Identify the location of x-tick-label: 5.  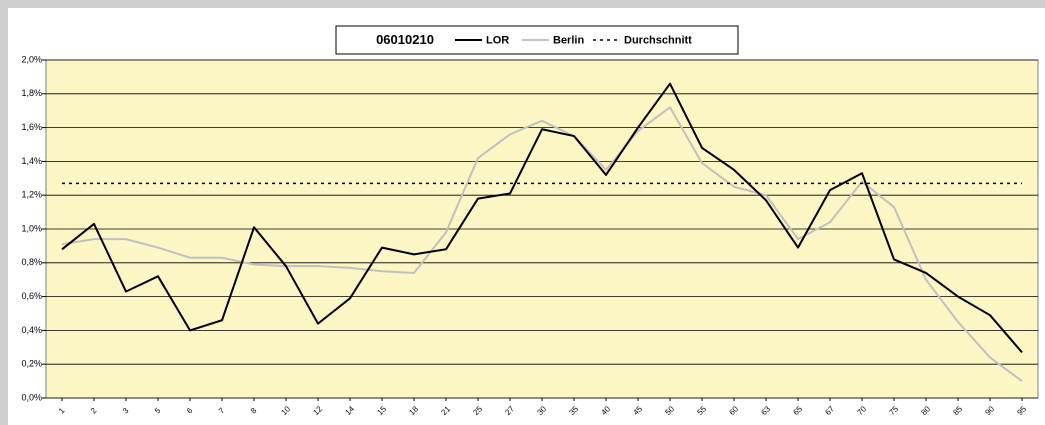
(158, 411).